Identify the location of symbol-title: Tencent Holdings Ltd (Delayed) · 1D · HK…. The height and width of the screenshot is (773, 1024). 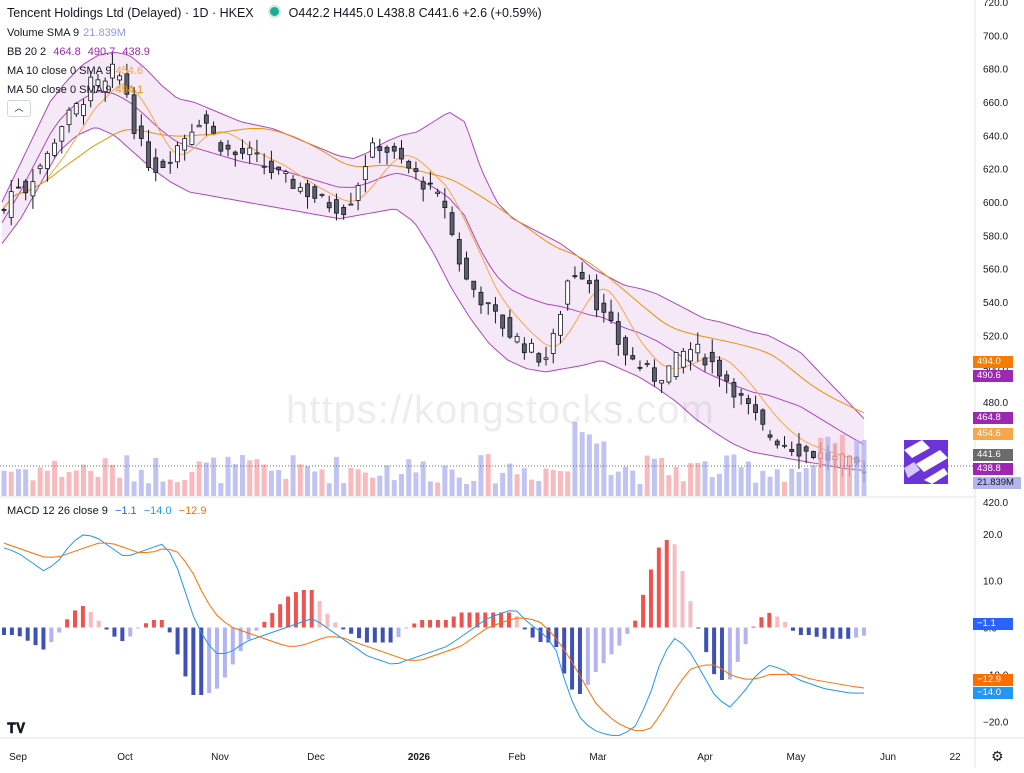
(130, 13).